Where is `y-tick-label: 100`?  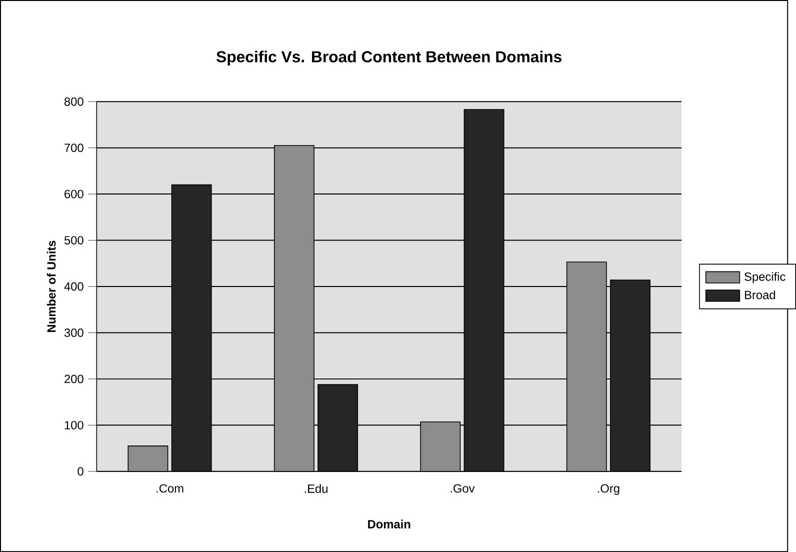
y-tick-label: 100 is located at coordinates (74, 425).